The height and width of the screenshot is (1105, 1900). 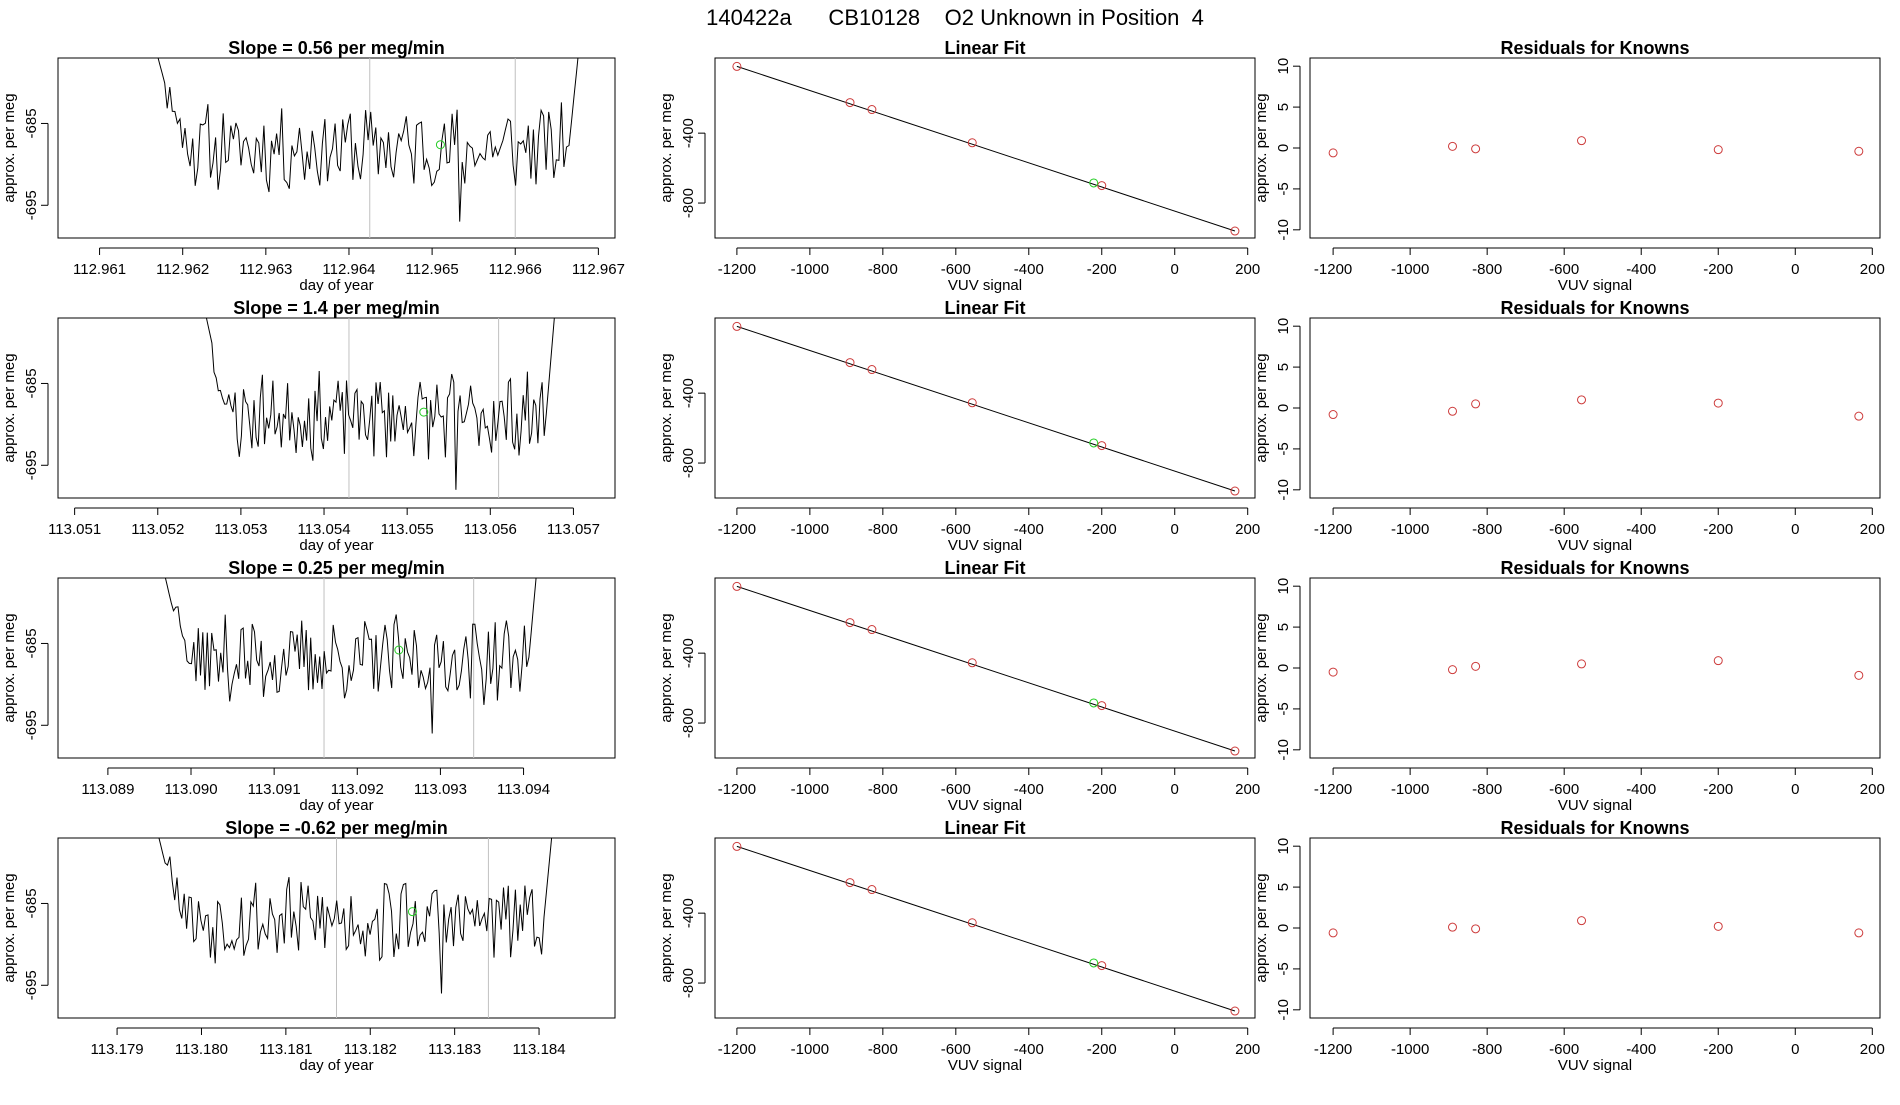 I want to click on x-tick-label: 113.090, so click(x=190, y=789).